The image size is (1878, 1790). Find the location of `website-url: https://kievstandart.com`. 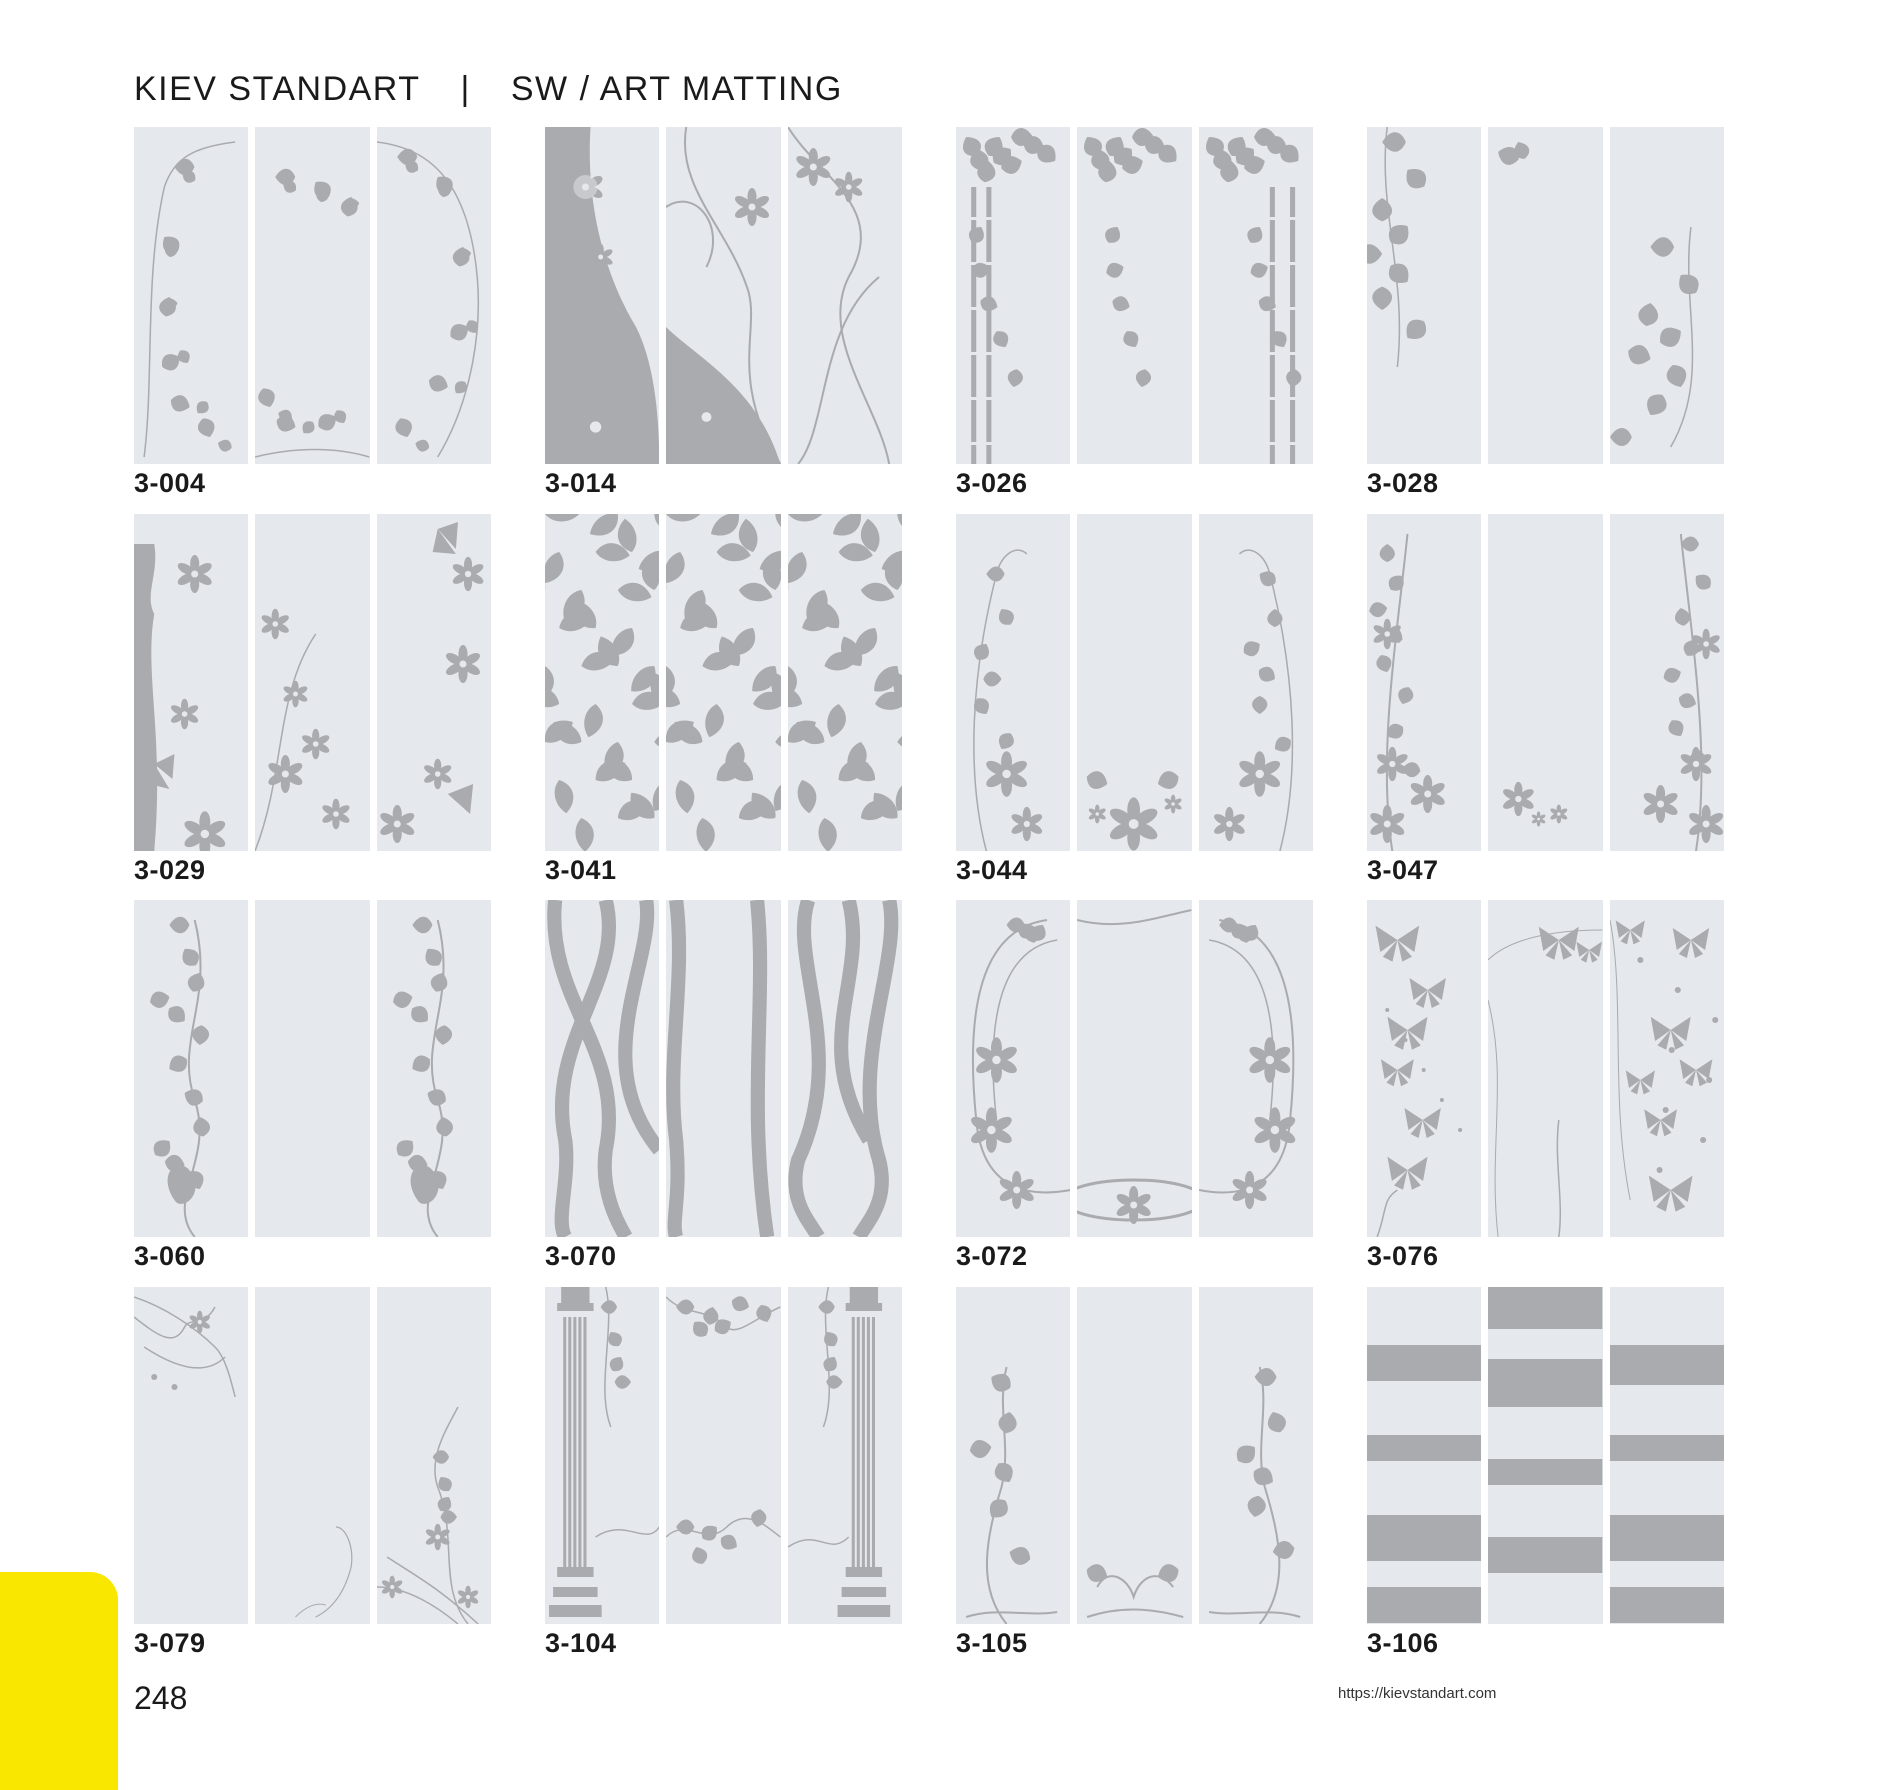

website-url: https://kievstandart.com is located at coordinates (1417, 1693).